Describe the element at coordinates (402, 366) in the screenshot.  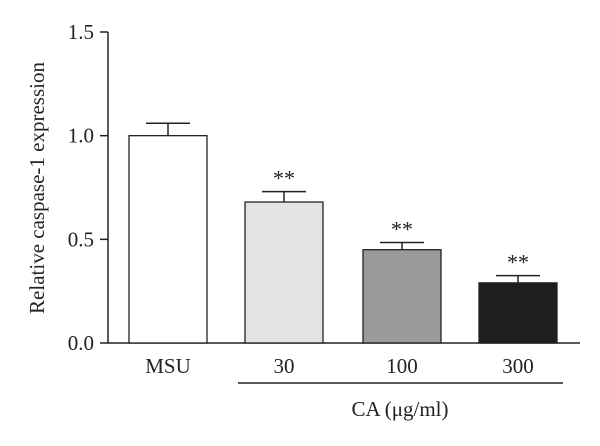
I see `x-tick-label: 100` at that location.